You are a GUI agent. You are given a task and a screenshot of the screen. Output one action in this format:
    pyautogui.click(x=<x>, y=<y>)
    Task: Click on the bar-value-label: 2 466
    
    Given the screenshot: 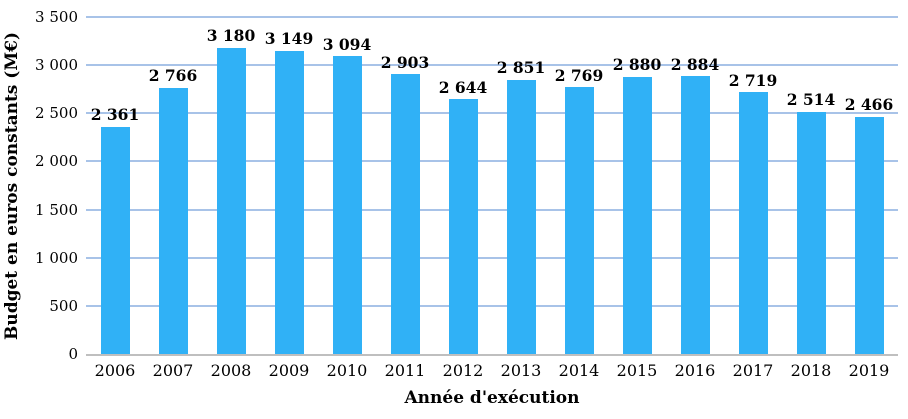 What is the action you would take?
    pyautogui.click(x=869, y=105)
    